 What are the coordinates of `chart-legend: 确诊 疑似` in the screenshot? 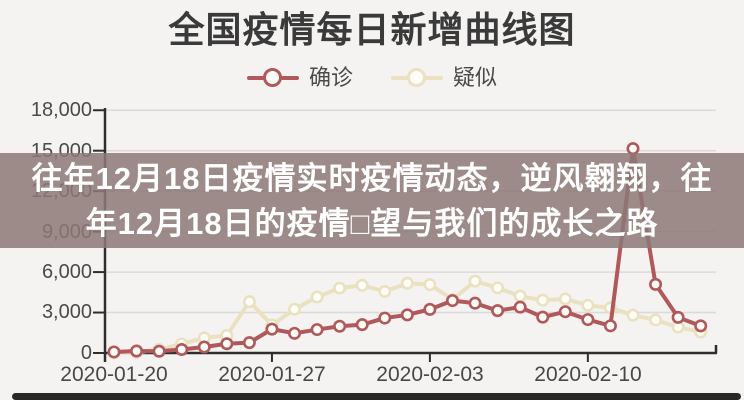 It's located at (372, 78).